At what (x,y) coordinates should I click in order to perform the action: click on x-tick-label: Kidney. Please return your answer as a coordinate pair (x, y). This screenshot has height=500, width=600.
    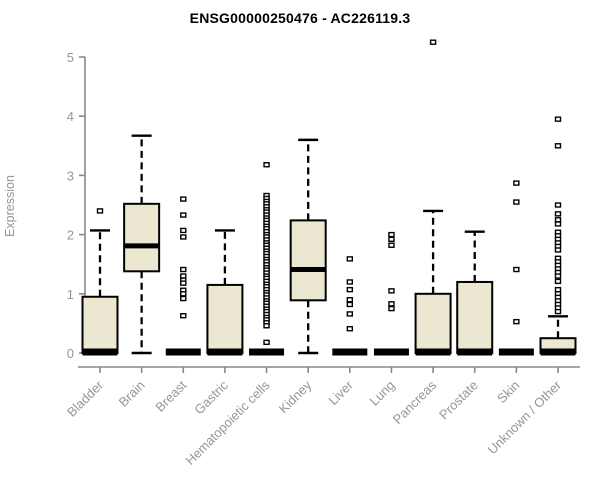
    Looking at the image, I should click on (295, 396).